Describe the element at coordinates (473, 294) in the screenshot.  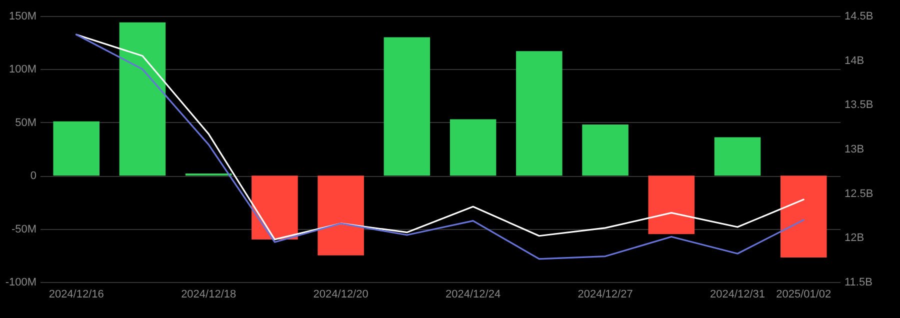
I see `x-tick-label: 2024/12/24` at that location.